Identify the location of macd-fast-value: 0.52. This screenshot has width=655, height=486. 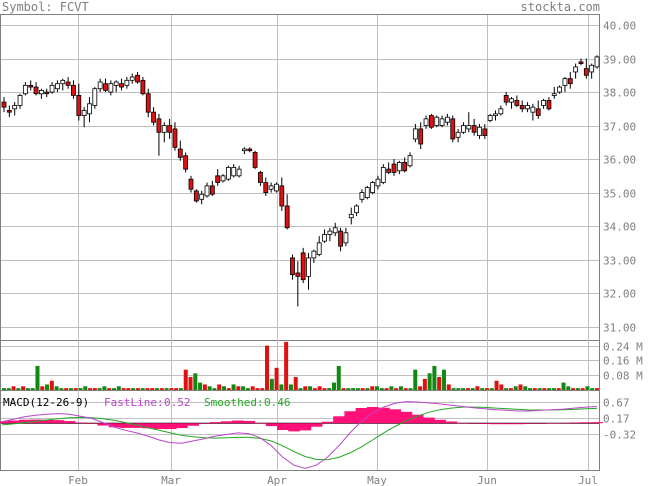
(177, 402).